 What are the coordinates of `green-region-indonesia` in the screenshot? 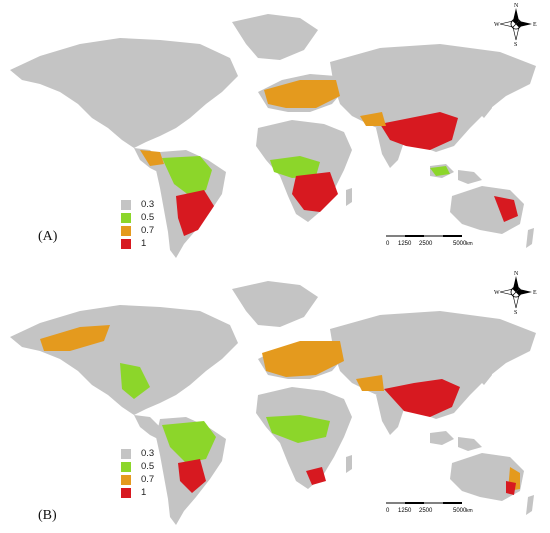 It's located at (440, 171).